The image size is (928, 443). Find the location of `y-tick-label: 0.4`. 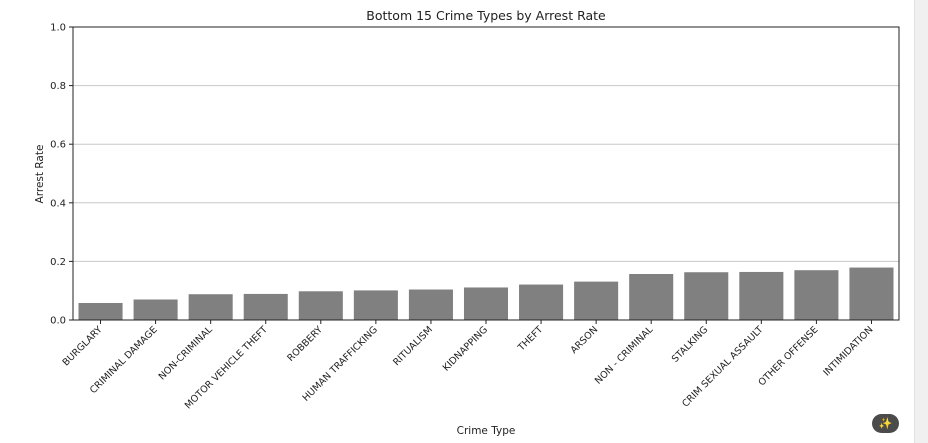

y-tick-label: 0.4 is located at coordinates (58, 203).